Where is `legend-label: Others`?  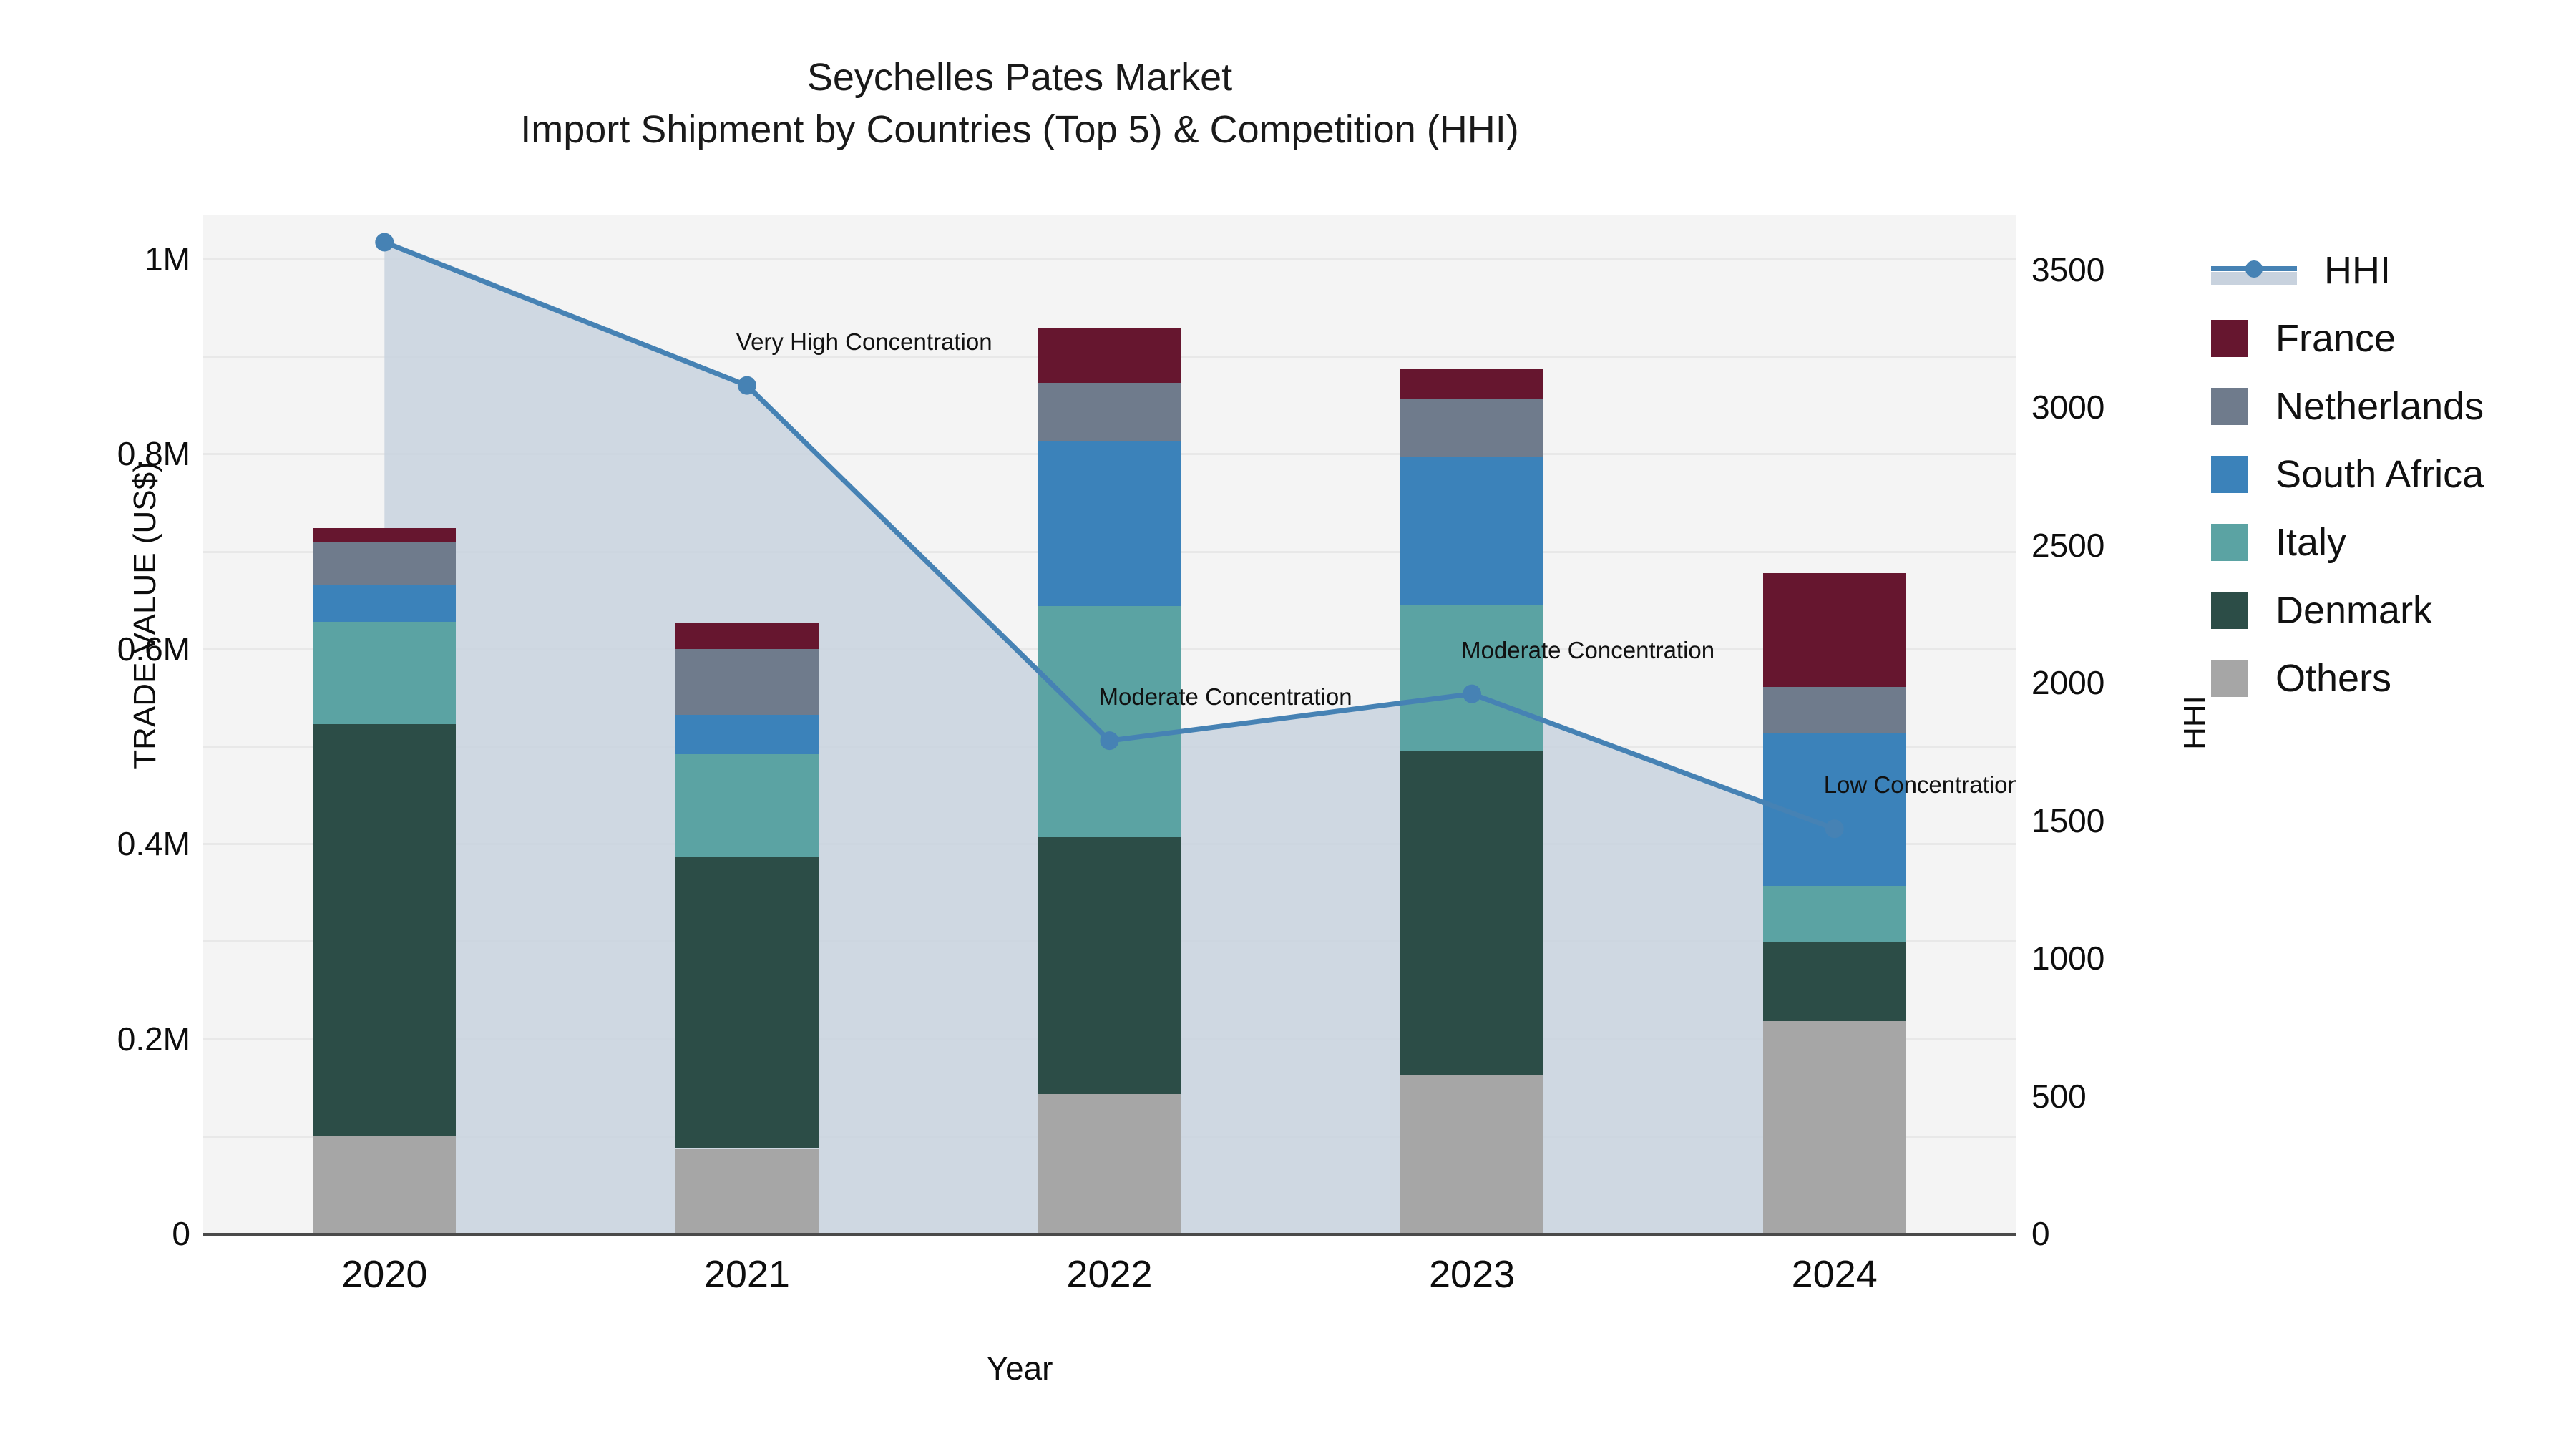
legend-label: Others is located at coordinates (2333, 678).